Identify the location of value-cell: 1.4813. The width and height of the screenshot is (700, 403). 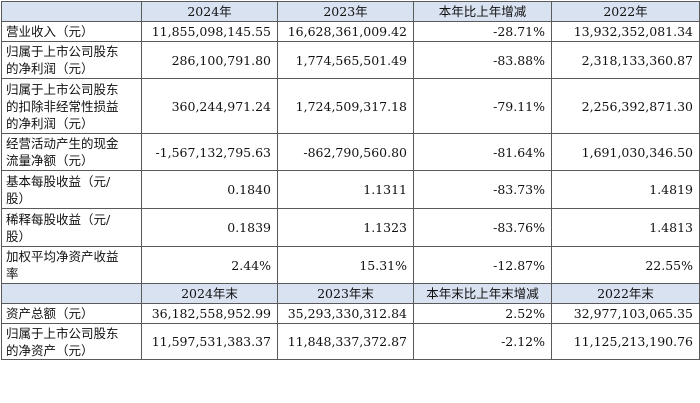
(625, 227).